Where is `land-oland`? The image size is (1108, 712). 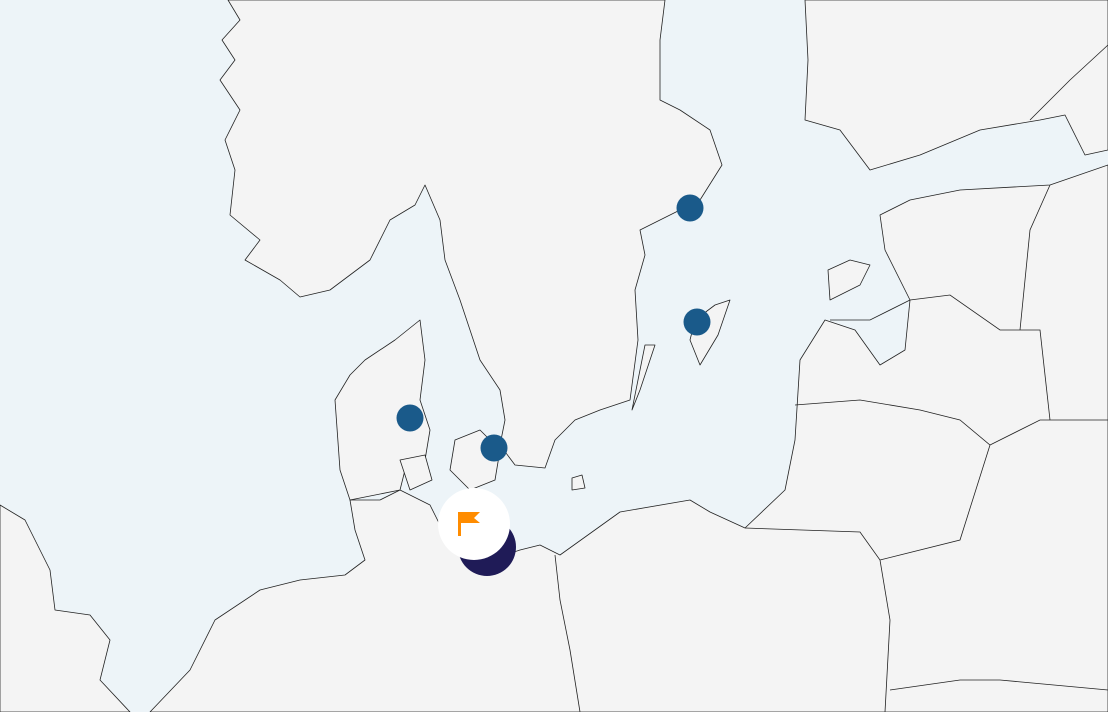
land-oland is located at coordinates (643, 377).